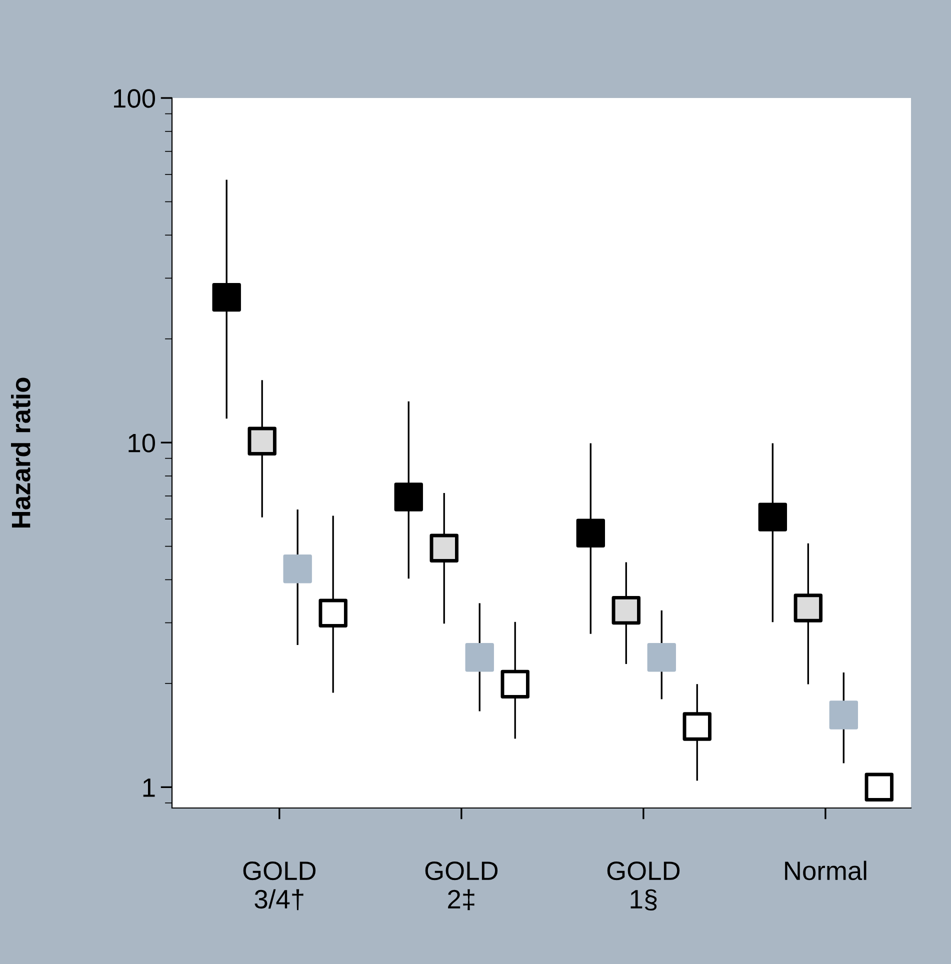 The image size is (951, 964). What do you see at coordinates (825, 870) in the screenshot?
I see `x-tick-label: Normal` at bounding box center [825, 870].